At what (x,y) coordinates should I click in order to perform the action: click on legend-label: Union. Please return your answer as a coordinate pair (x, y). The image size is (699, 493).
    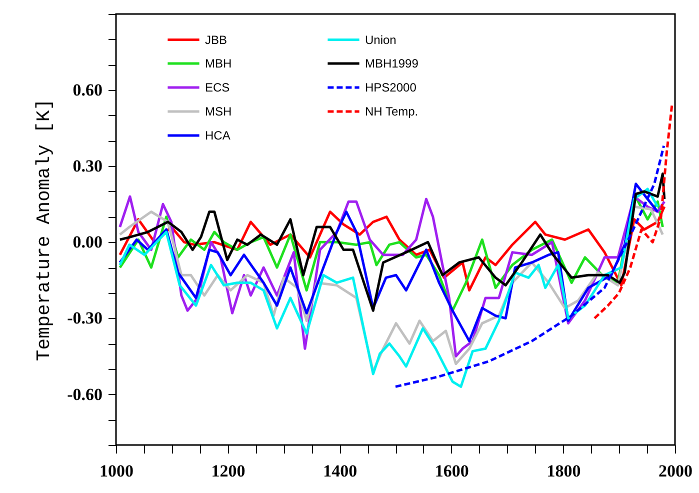
    Looking at the image, I should click on (380, 39).